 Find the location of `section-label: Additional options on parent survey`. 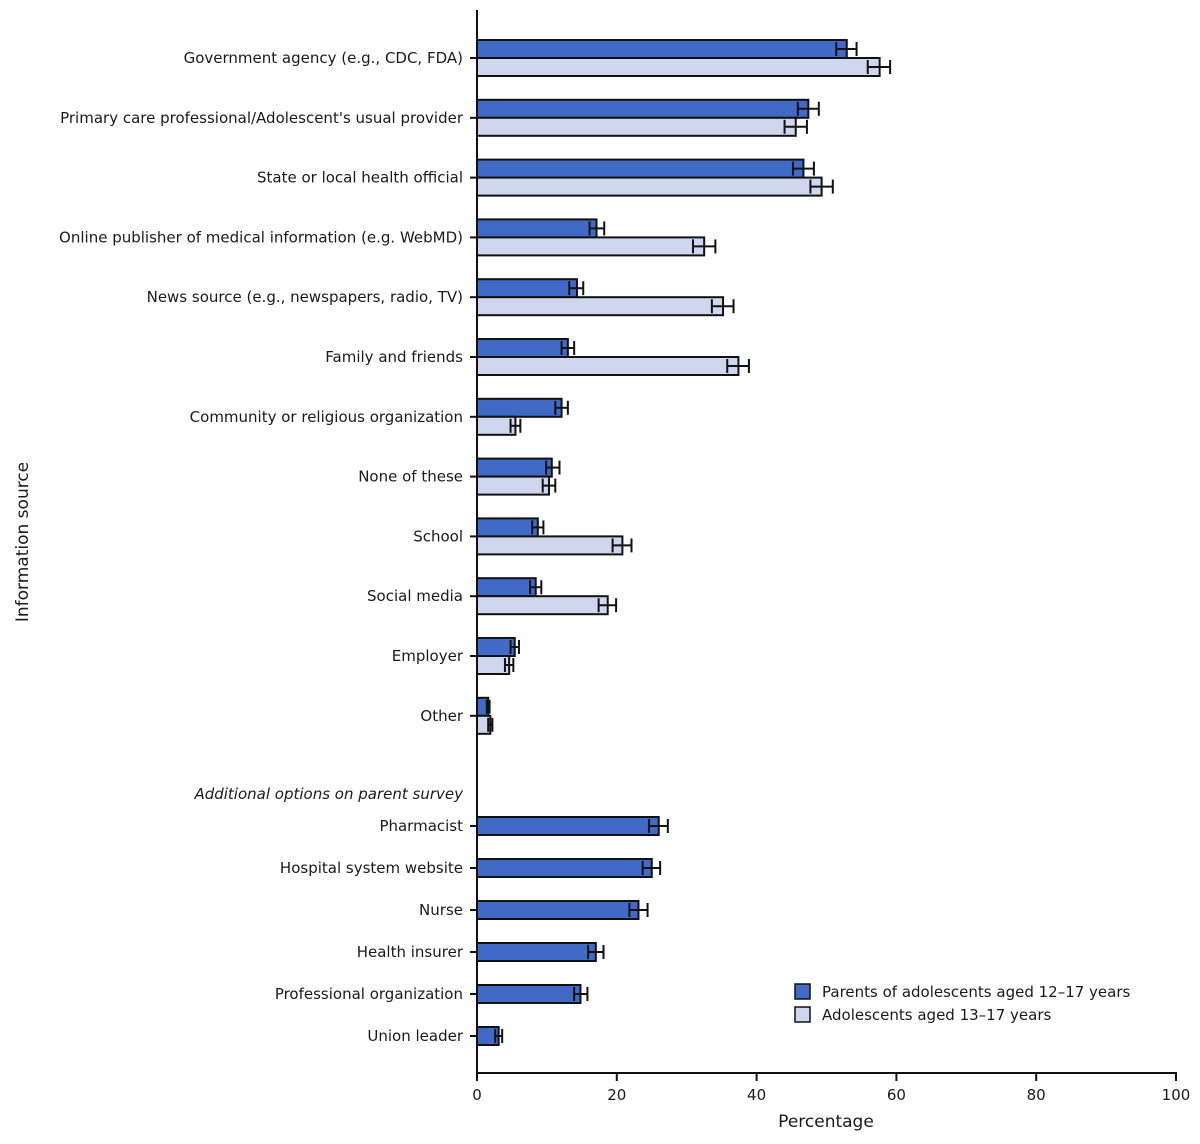

section-label: Additional options on parent survey is located at coordinates (328, 794).